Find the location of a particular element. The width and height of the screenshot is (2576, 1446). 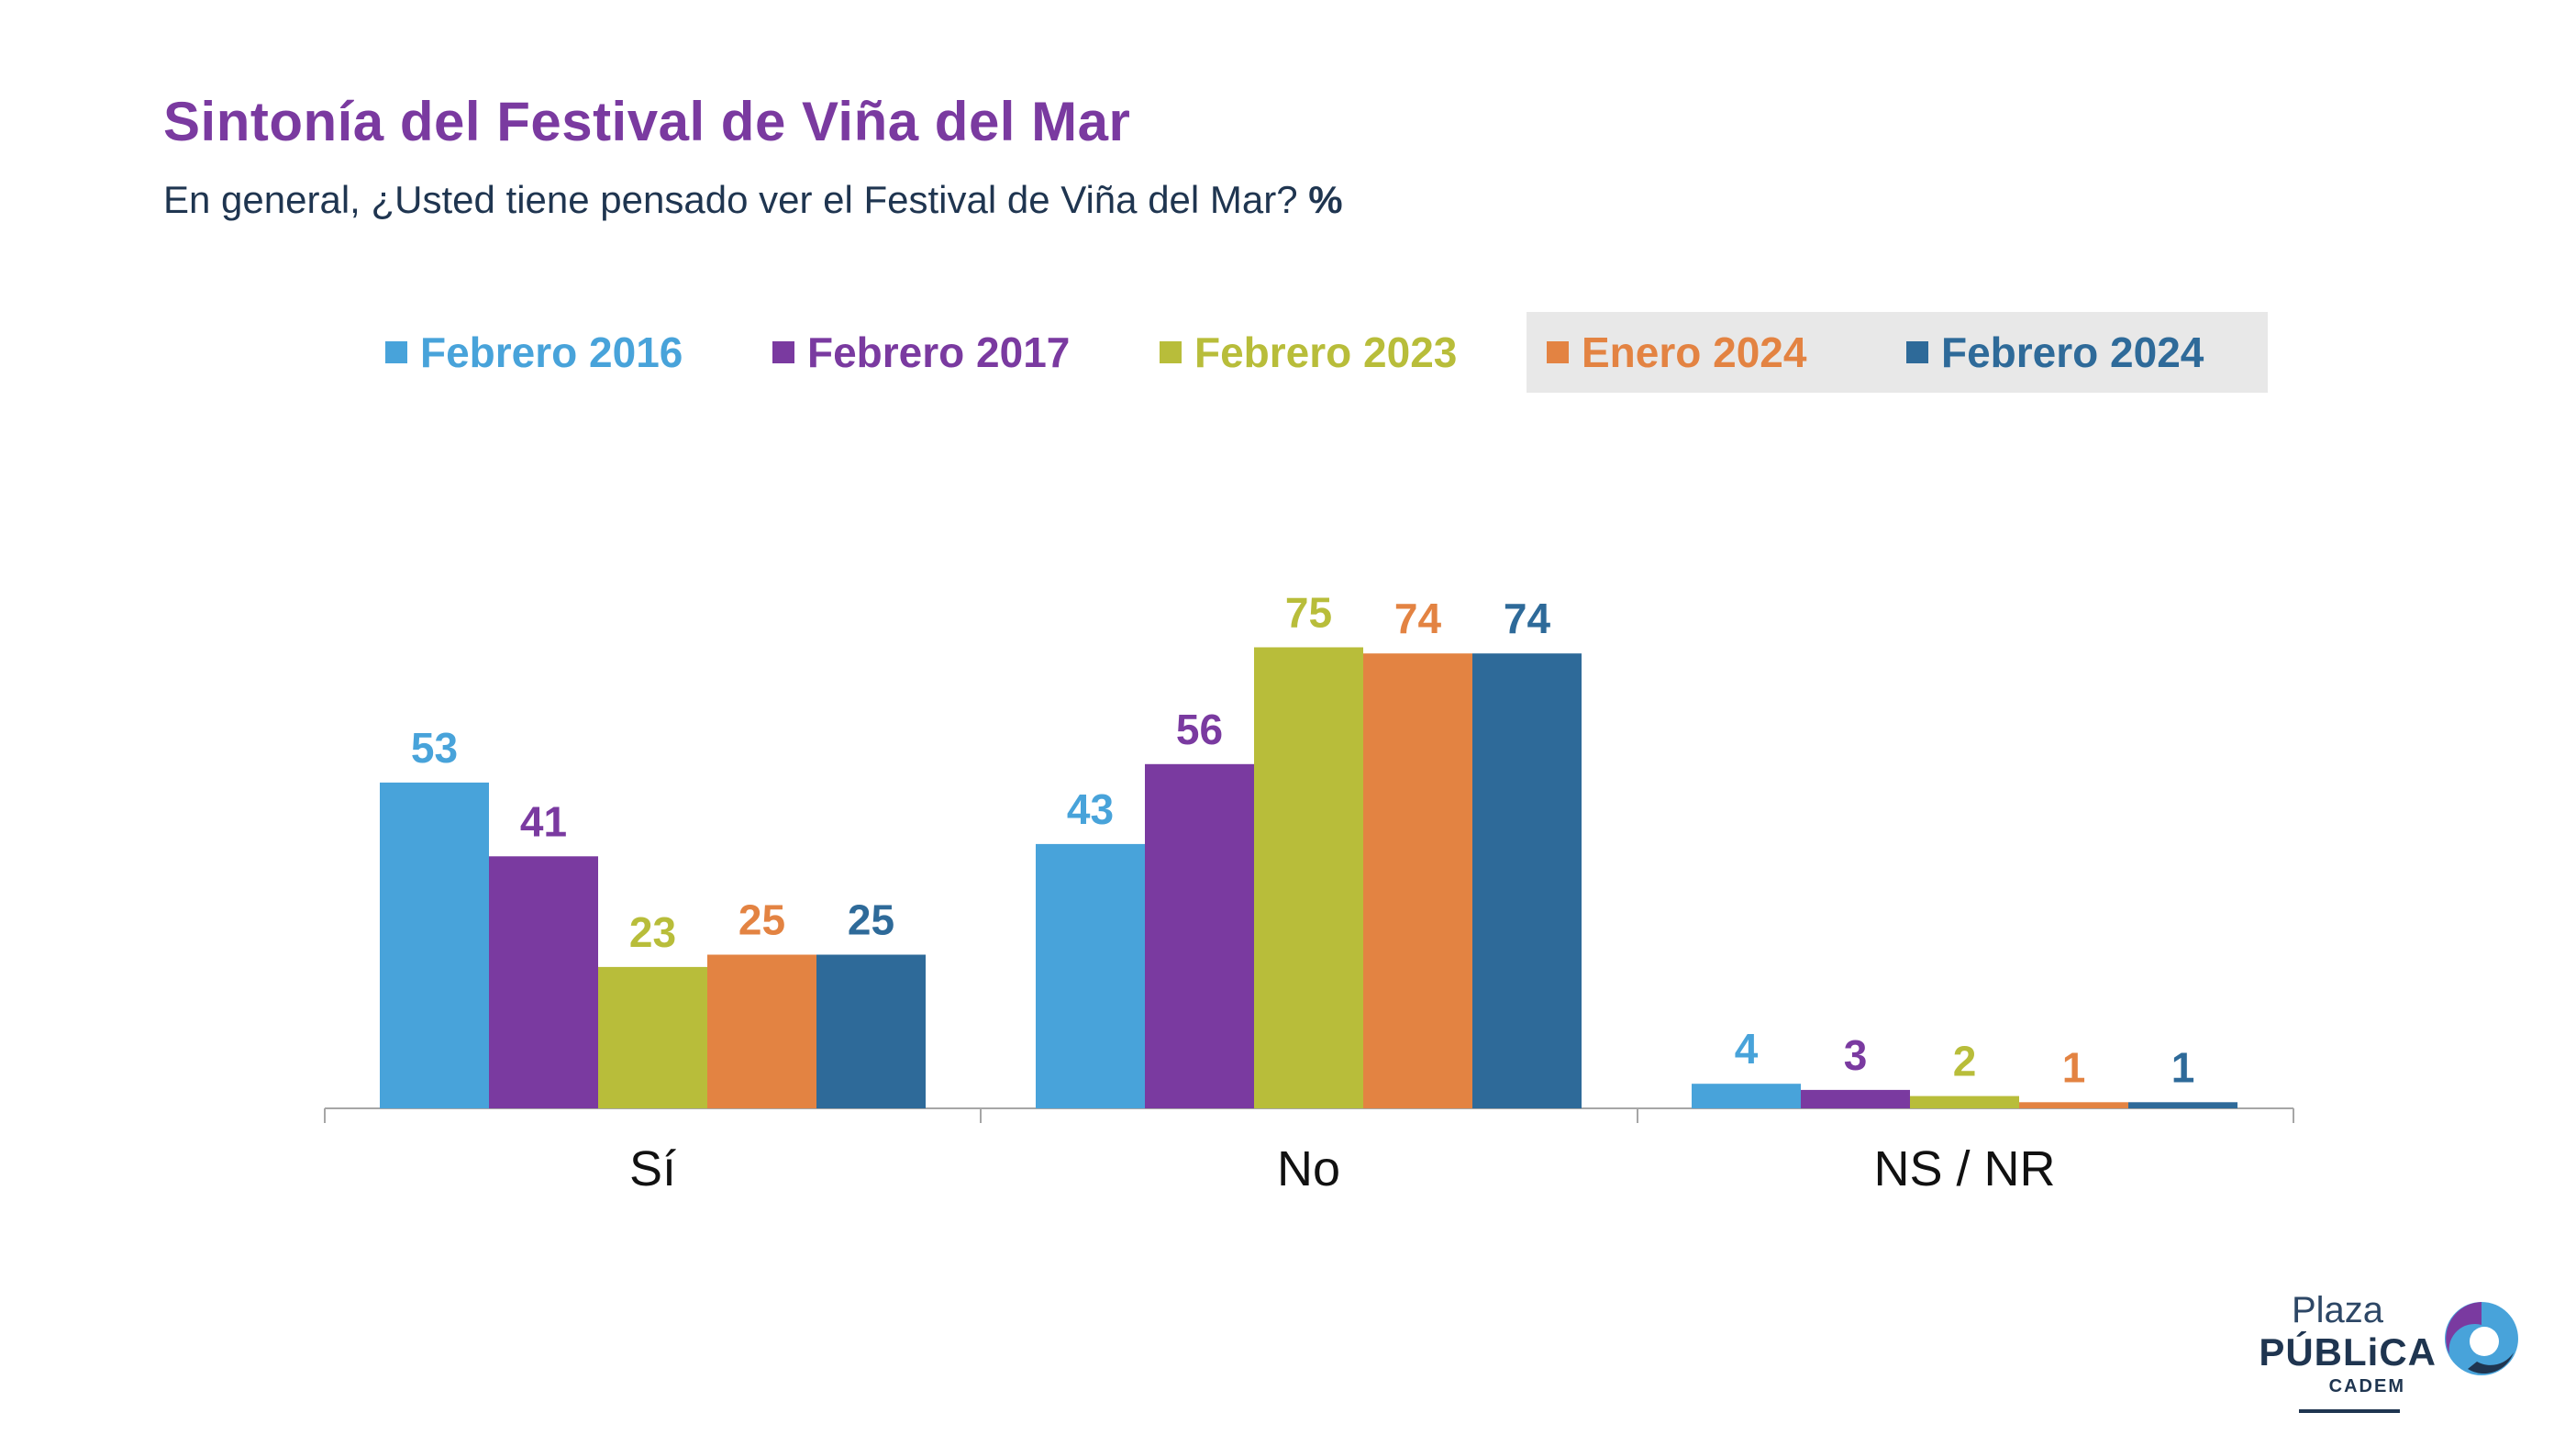

legend-item-feb-2016: Febrero 2016 is located at coordinates (534, 352).